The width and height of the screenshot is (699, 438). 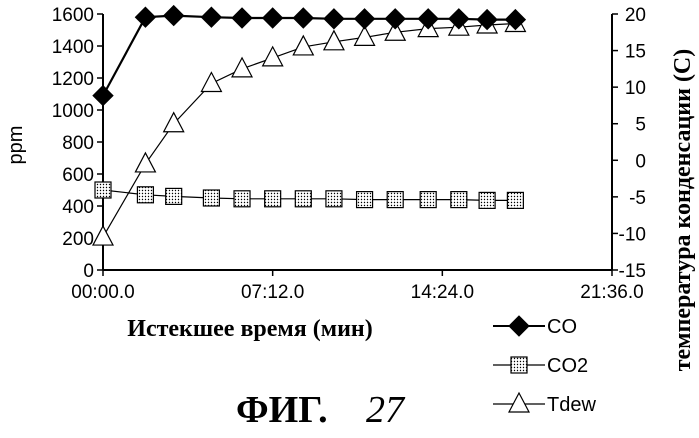 What do you see at coordinates (282, 410) in the screenshot?
I see `figure-caption-prefix: ФИГ.` at bounding box center [282, 410].